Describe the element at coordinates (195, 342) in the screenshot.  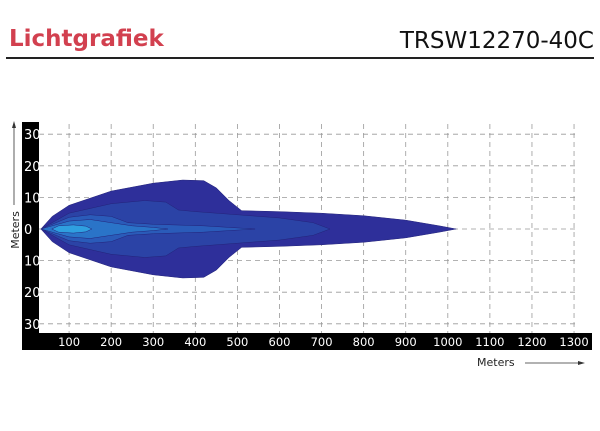
I see `x-tick-label: 400` at that location.